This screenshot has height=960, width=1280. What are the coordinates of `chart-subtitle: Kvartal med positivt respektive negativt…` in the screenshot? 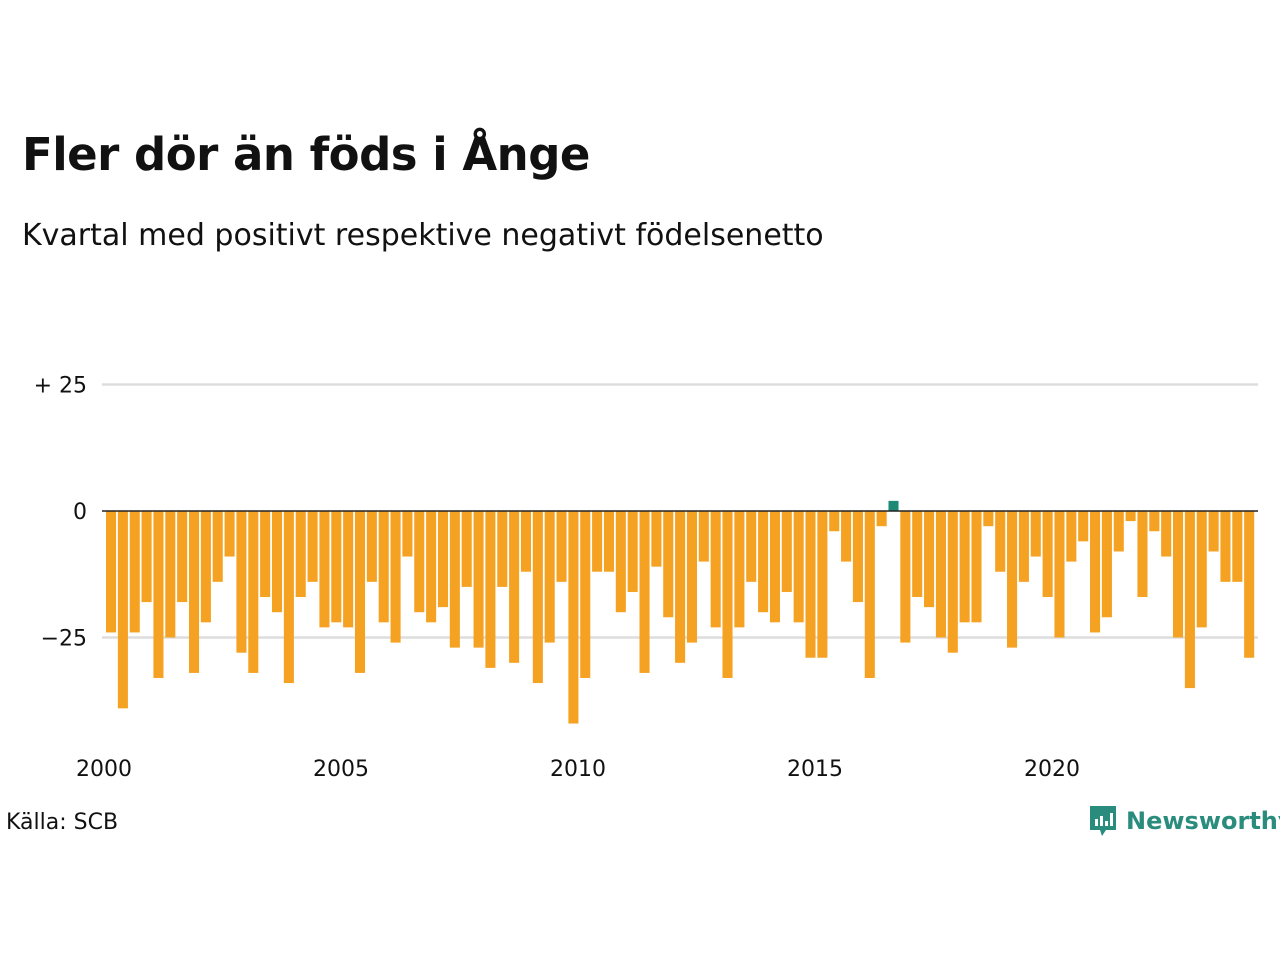 It's located at (423, 235).